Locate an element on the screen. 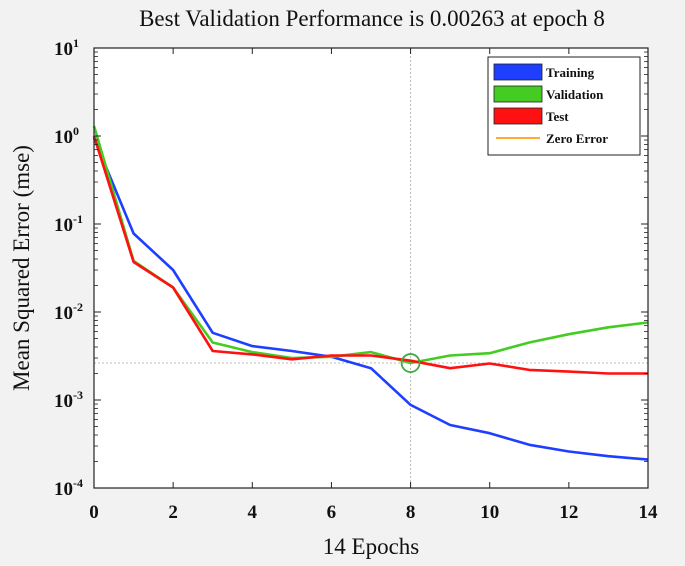 This screenshot has width=685, height=566. legend-swatch-training is located at coordinates (518, 72).